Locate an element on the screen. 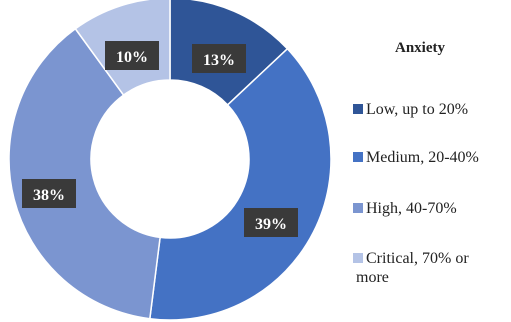 This screenshot has width=511, height=322. legend-label: High, 40-70% is located at coordinates (411, 208).